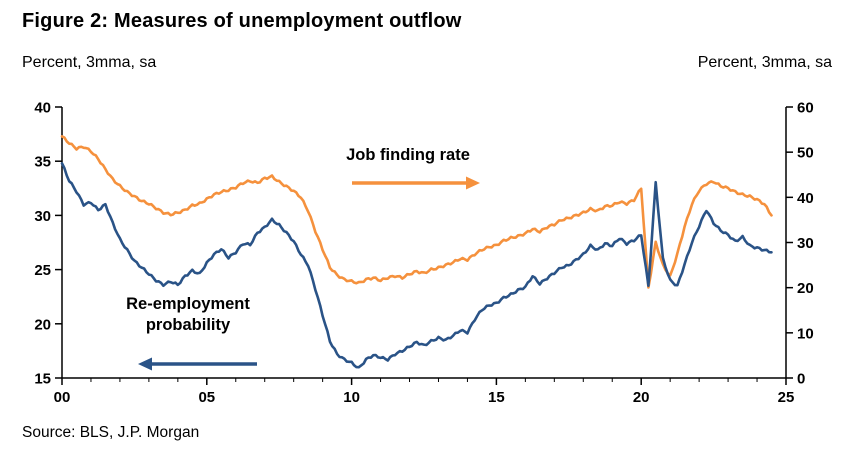  What do you see at coordinates (473, 183) in the screenshot?
I see `job-finding-rate-arrow-head` at bounding box center [473, 183].